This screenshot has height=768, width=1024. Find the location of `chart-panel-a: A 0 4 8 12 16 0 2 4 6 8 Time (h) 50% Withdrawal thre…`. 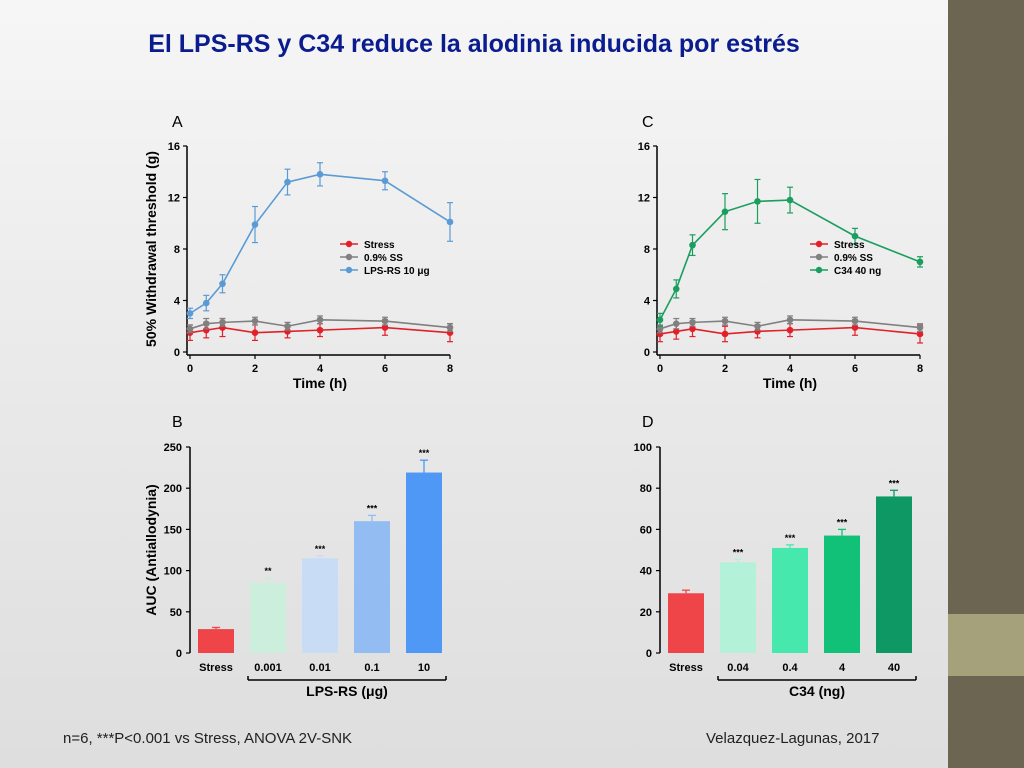

chart-panel-a: A 0 4 8 12 16 0 2 4 6 8 Time (h) 50% Withdrawal thre… is located at coordinates (298, 252).